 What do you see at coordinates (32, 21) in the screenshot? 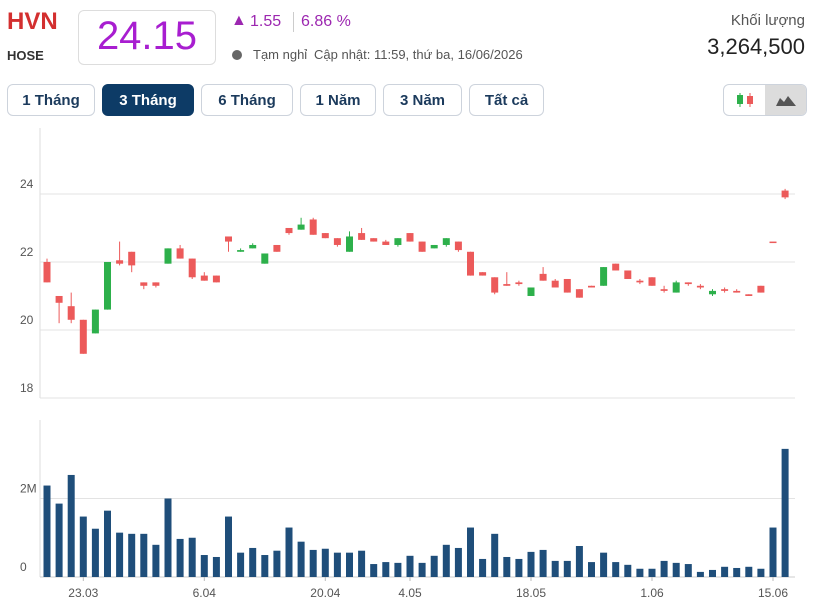
I see `ticker: HVN` at bounding box center [32, 21].